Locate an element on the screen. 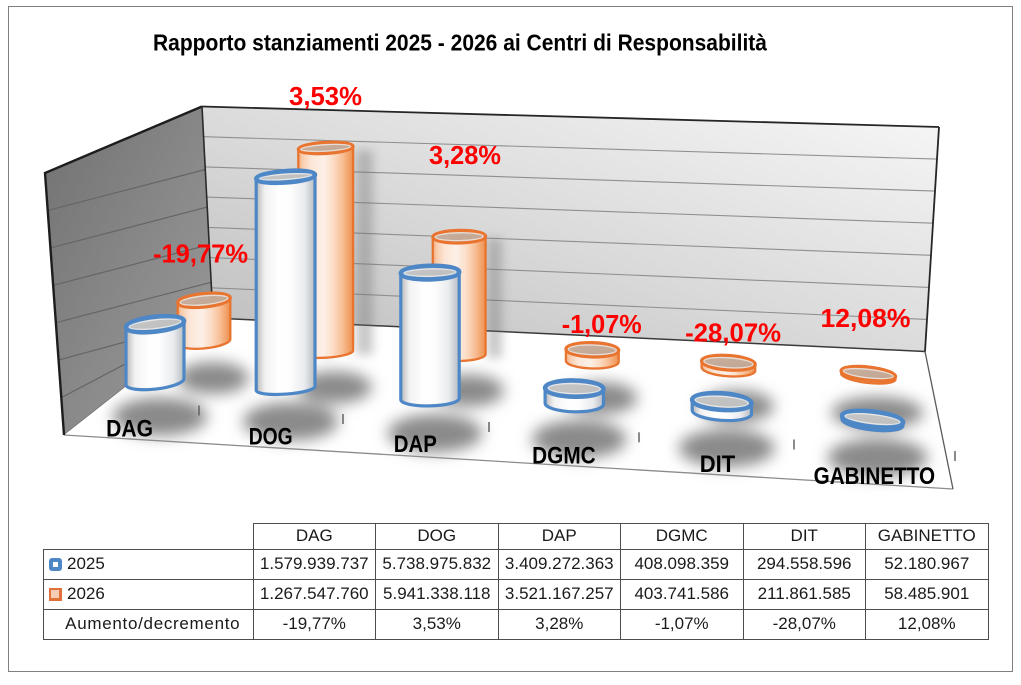 This screenshot has width=1021, height=685. svg-text: -1,07% is located at coordinates (602, 324).